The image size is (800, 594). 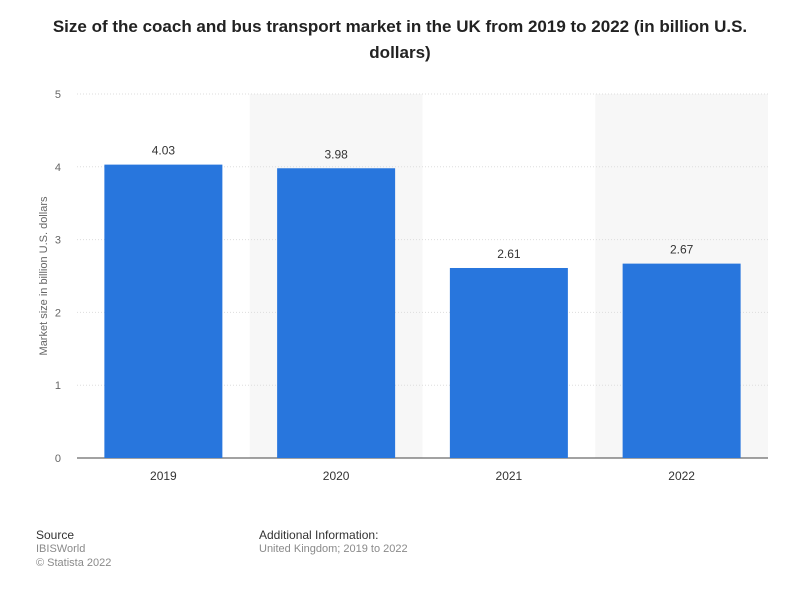 I want to click on x-tick-label: 2019, so click(x=163, y=476).